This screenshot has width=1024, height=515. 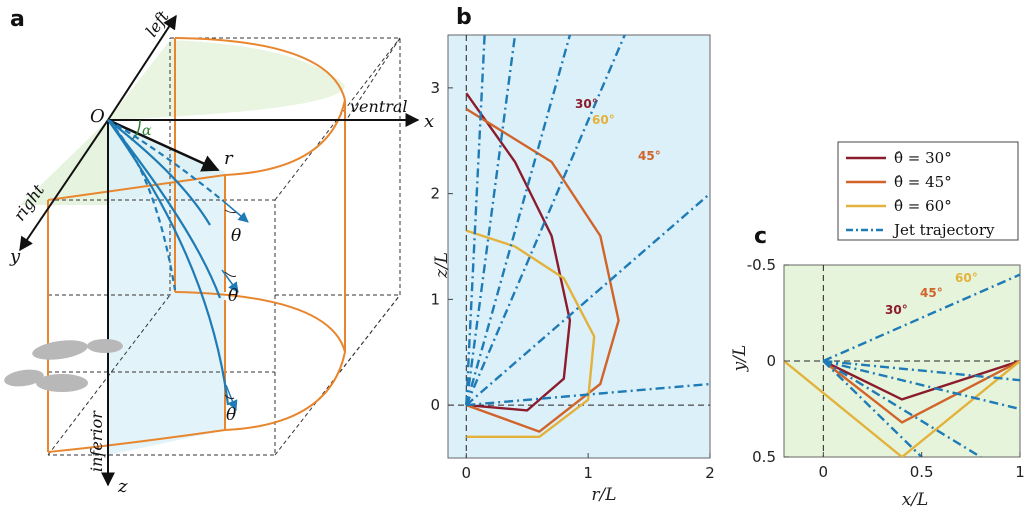 What do you see at coordinates (740, 359) in the screenshot?
I see `c-ylabel: y/L` at bounding box center [740, 359].